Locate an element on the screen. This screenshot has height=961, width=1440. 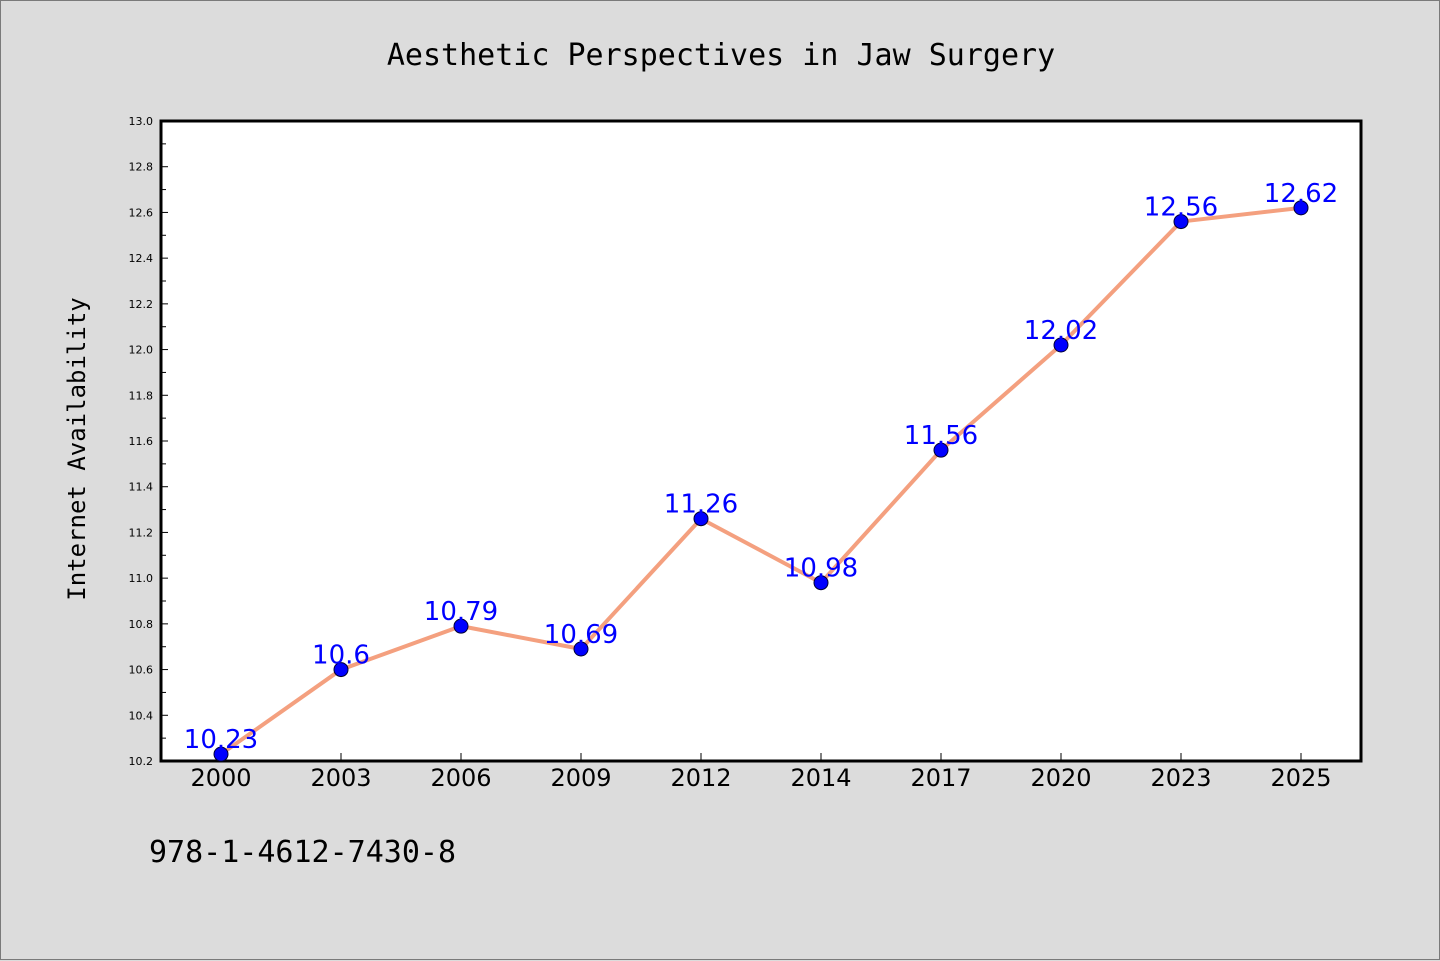
isbn-text: 978-1-4612-7430-8 is located at coordinates (303, 852).